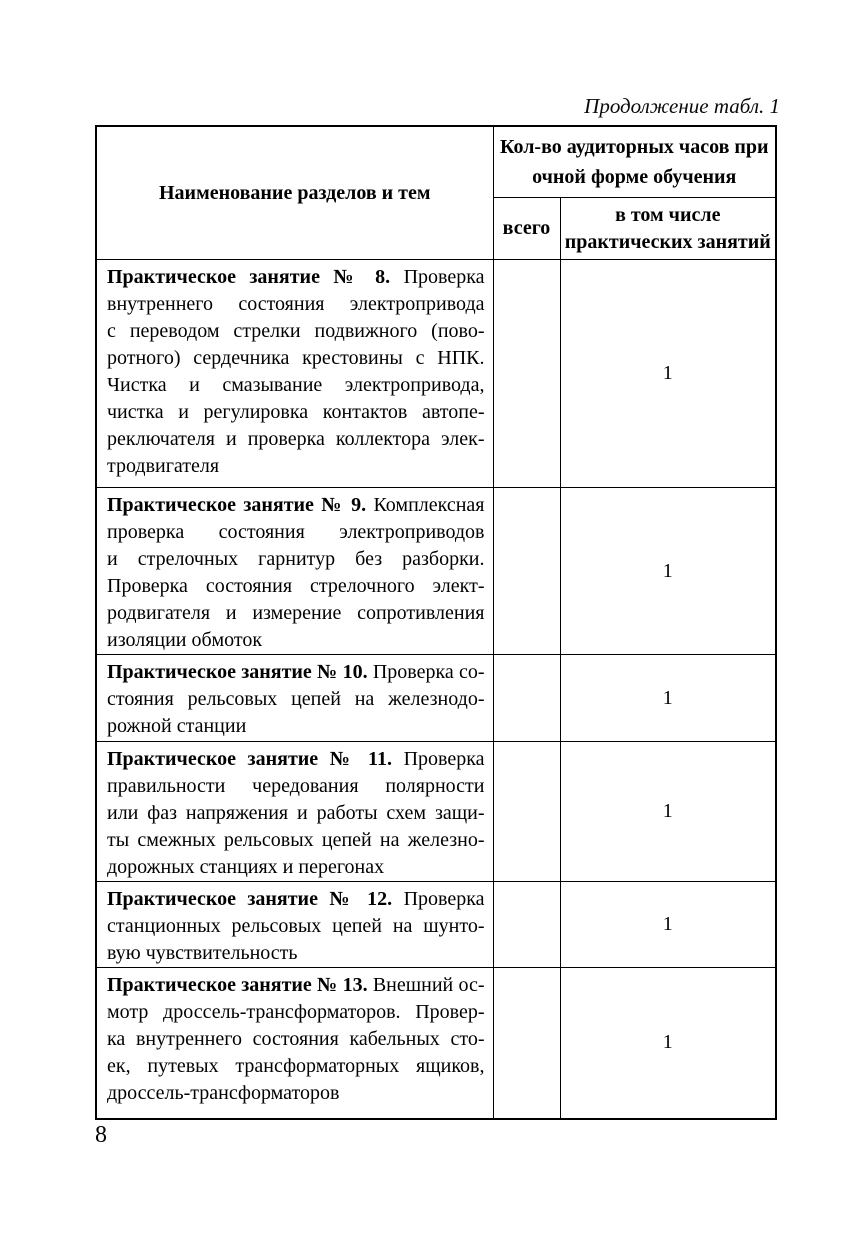 This screenshot has width=857, height=1241. I want to click on lesson-title: Практическое занятие № 9., so click(237, 505).